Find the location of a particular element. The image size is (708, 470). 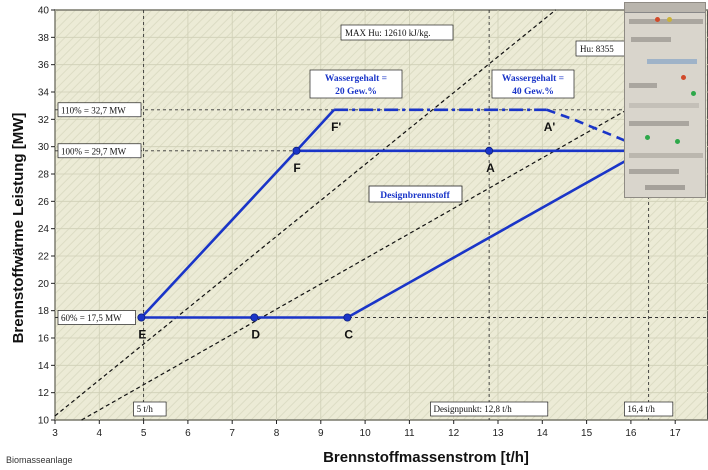

x-axis-ticks: 3 4 5 6 7 8 9 10 11 12 13 14 15 16 17 is located at coordinates (366, 429).